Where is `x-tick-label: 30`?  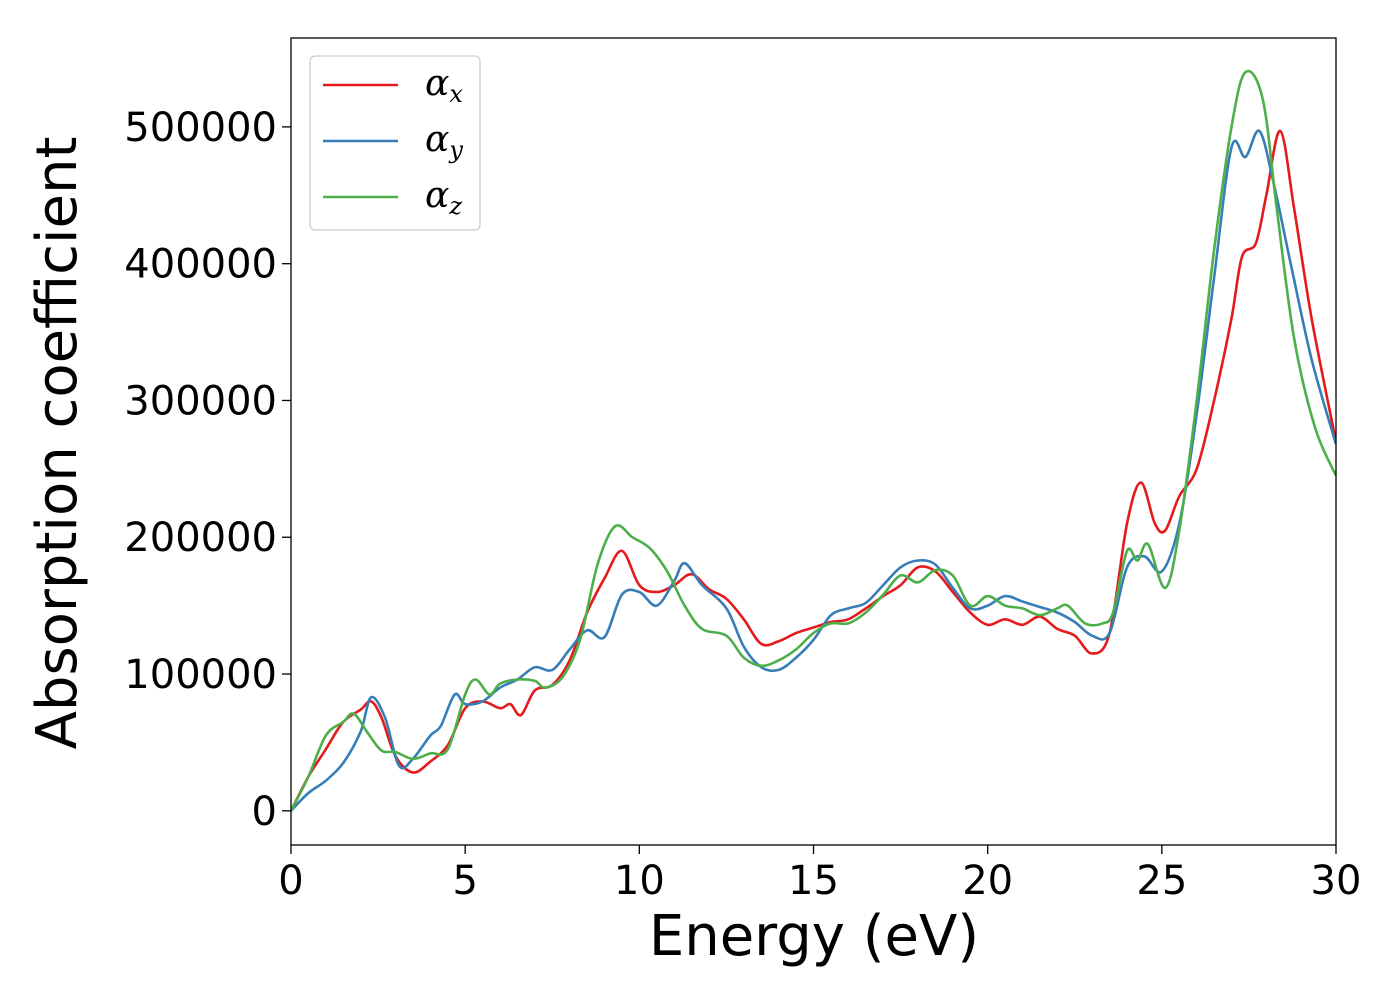
x-tick-label: 30 is located at coordinates (1336, 881).